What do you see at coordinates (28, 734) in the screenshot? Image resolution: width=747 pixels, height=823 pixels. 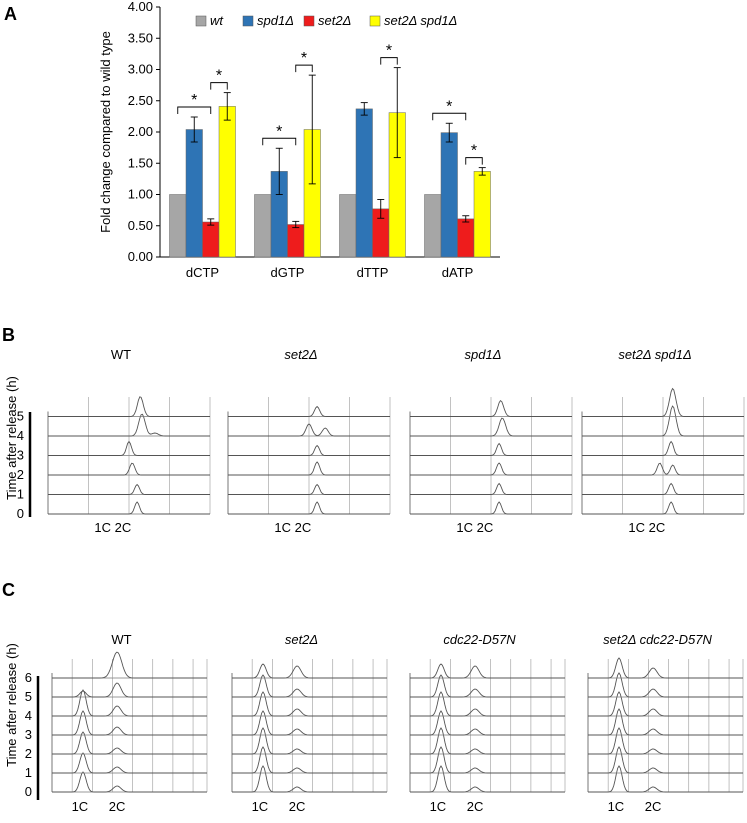 I see `panel-c-time-ticks: 0 1 2 3 4 5 6` at bounding box center [28, 734].